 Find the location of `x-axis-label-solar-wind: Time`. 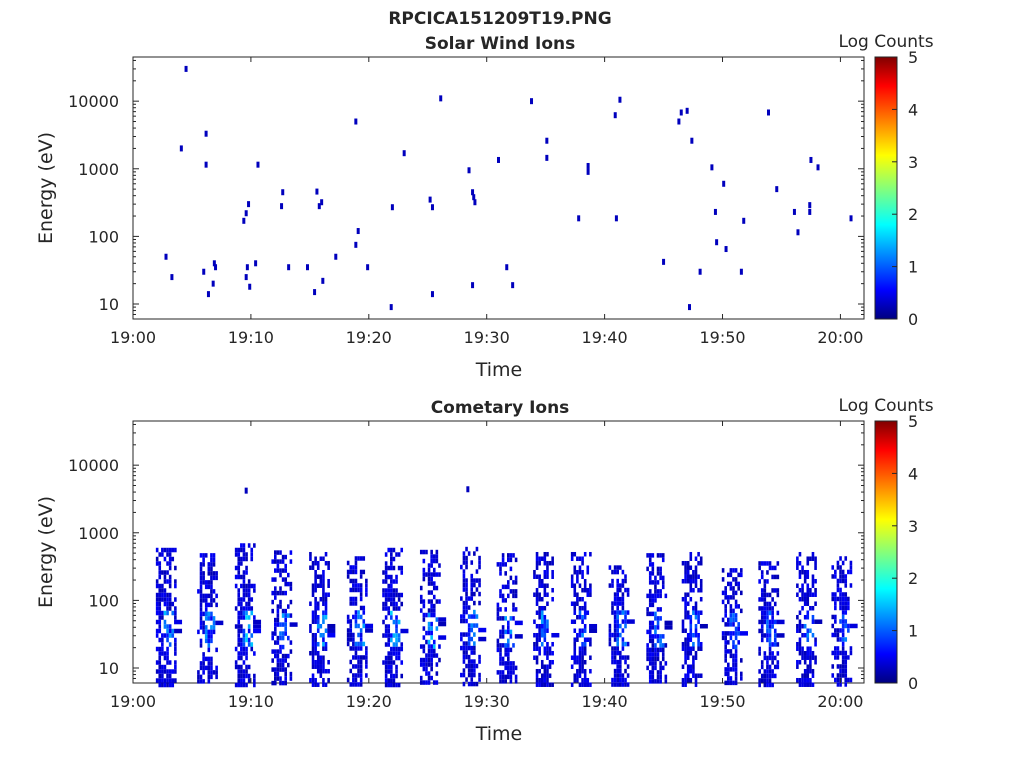

x-axis-label-solar-wind: Time is located at coordinates (499, 370).